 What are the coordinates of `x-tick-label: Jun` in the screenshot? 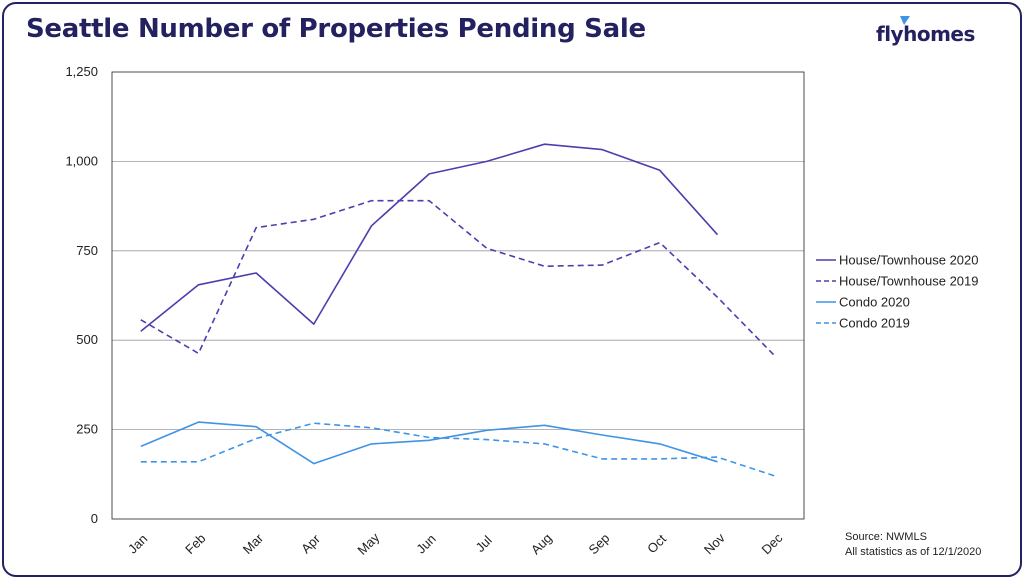 It's located at (425, 543).